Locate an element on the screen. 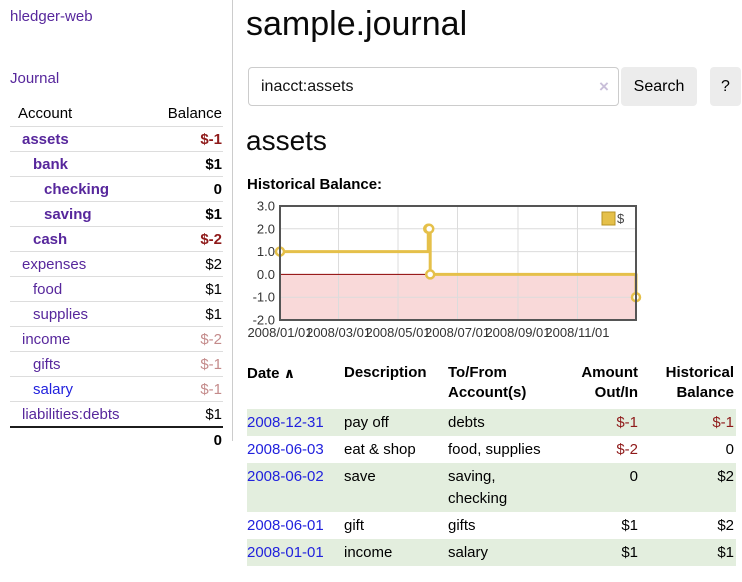  account-row: assets $-1 is located at coordinates (116, 139).